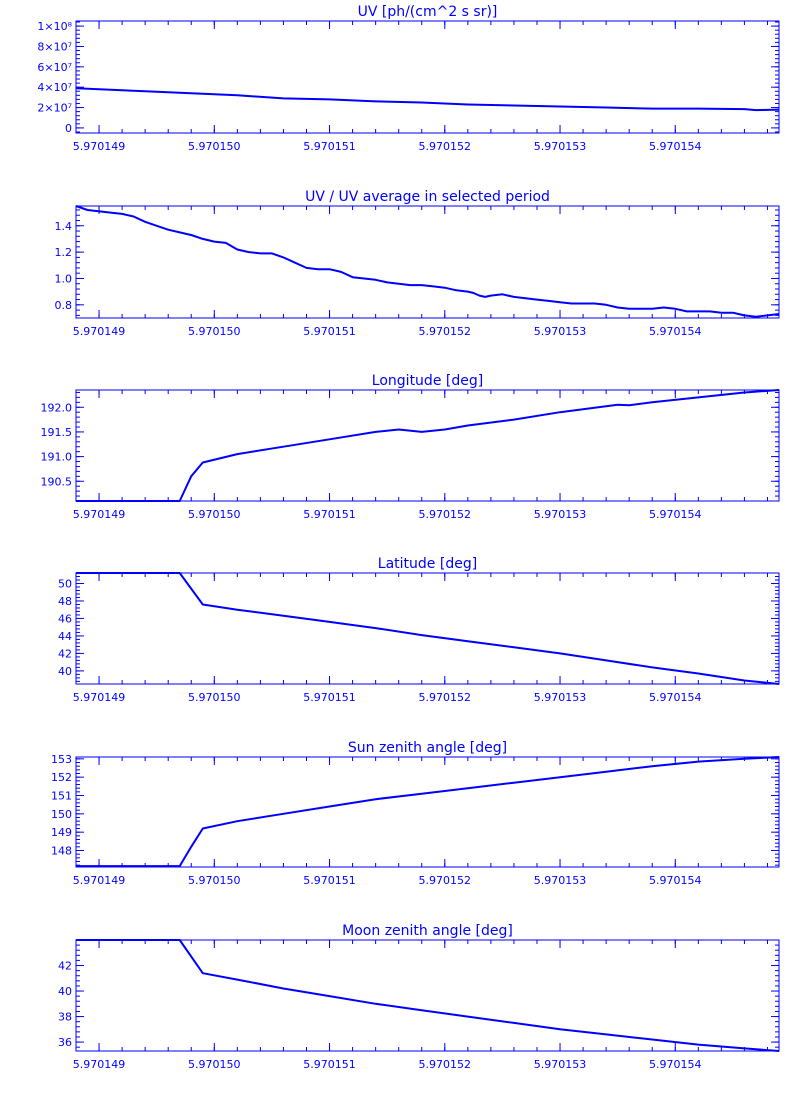  I want to click on y-tick-label: 38, so click(65, 1017).